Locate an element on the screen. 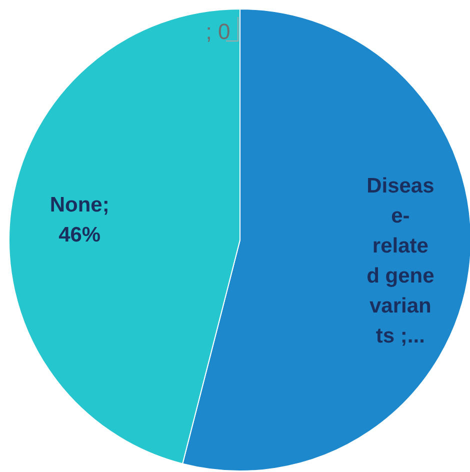 Image resolution: width=470 pixels, height=472 pixels. slice-label: None; 46% is located at coordinates (80, 220).